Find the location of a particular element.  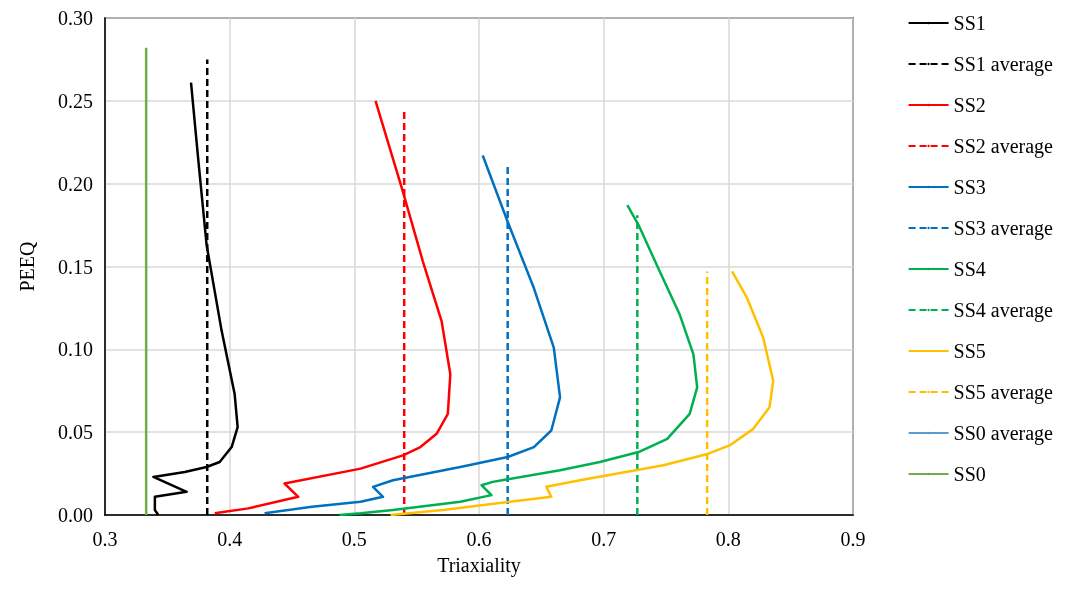

x-tick-label: 0.4 is located at coordinates (230, 539).